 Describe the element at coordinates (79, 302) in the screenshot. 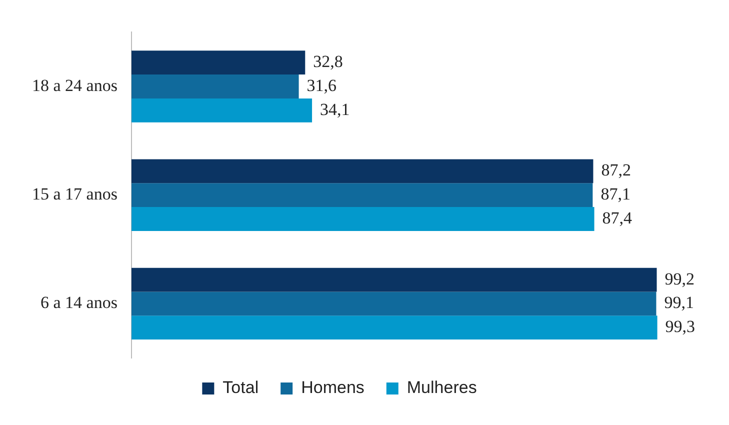

I see `y-tick-label: 6 a 14 anos` at that location.